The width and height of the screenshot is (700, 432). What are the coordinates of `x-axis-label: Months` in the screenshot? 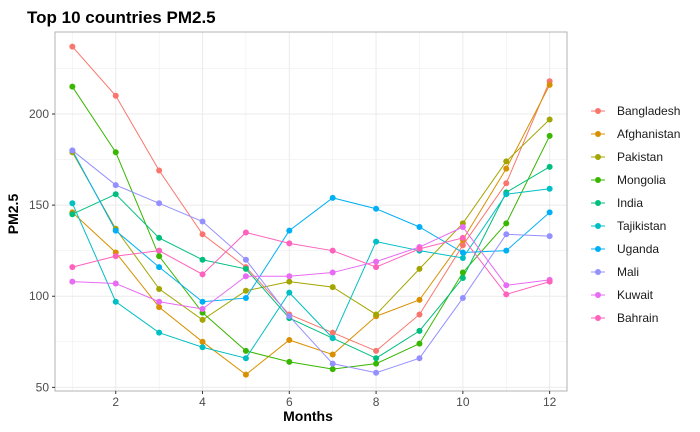 It's located at (308, 416).